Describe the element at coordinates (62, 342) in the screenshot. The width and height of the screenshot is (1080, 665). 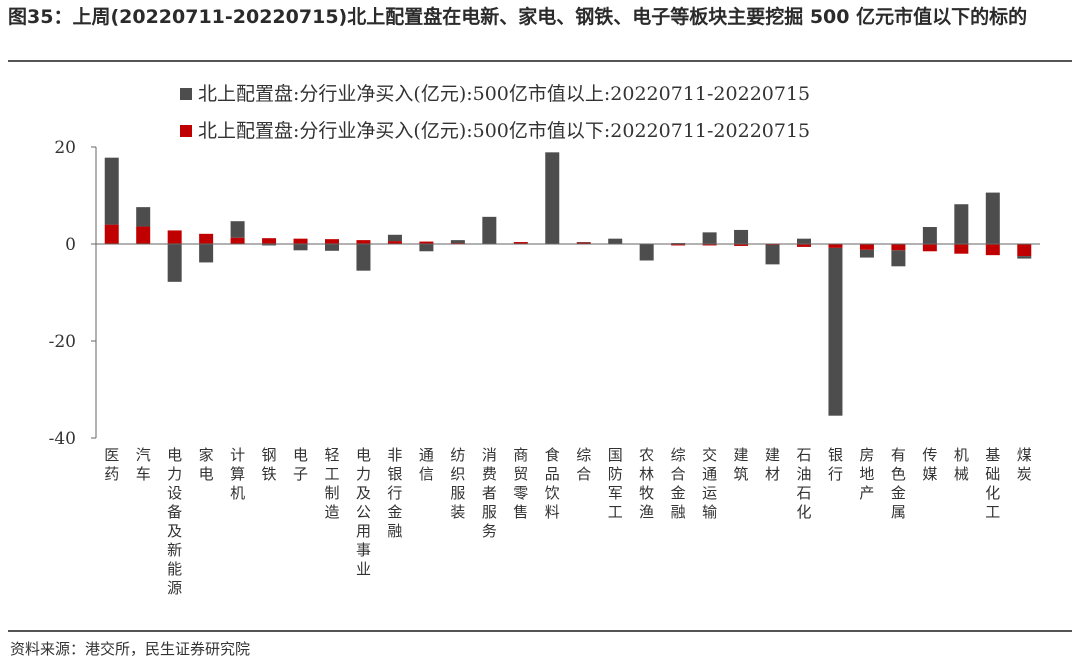
I see `y-tick-label: -20` at that location.